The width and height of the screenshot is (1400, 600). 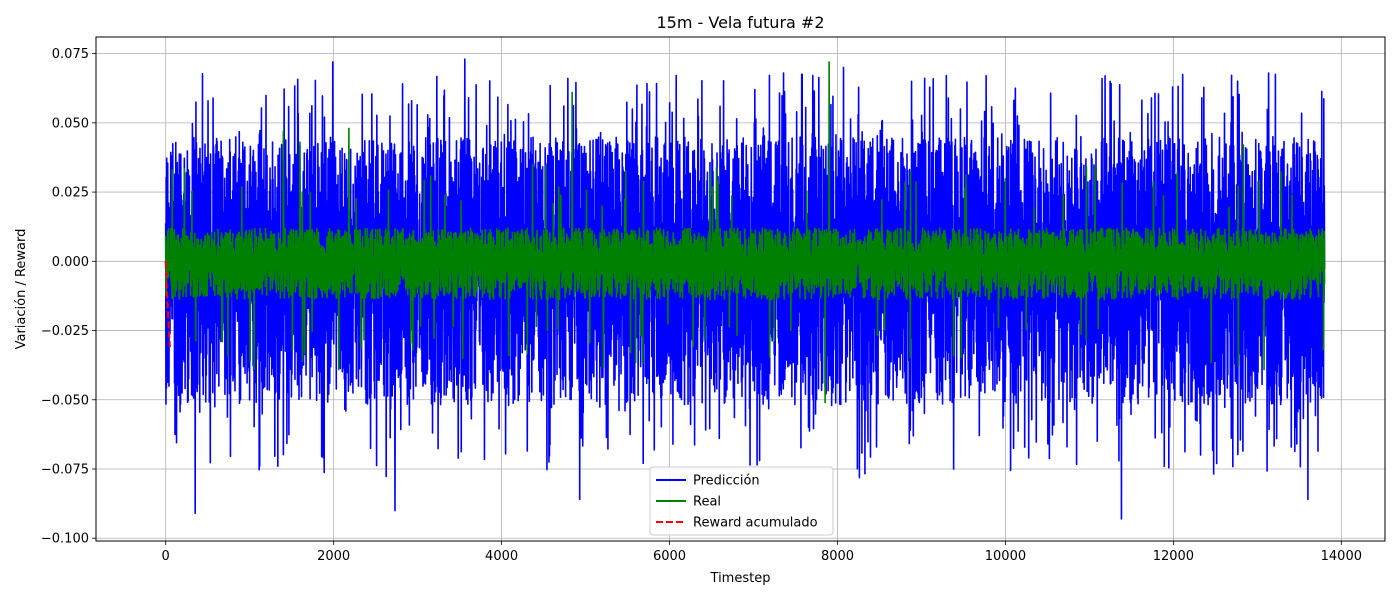 What do you see at coordinates (65, 470) in the screenshot?
I see `y-tick-label: −0.075` at bounding box center [65, 470].